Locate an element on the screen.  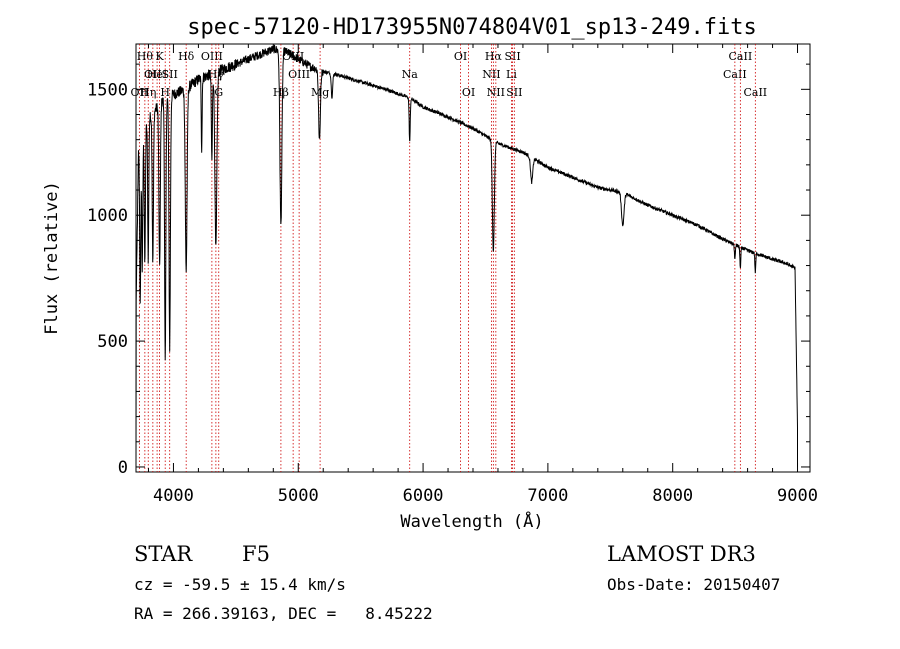
line-marker-label: H is located at coordinates (165, 92).